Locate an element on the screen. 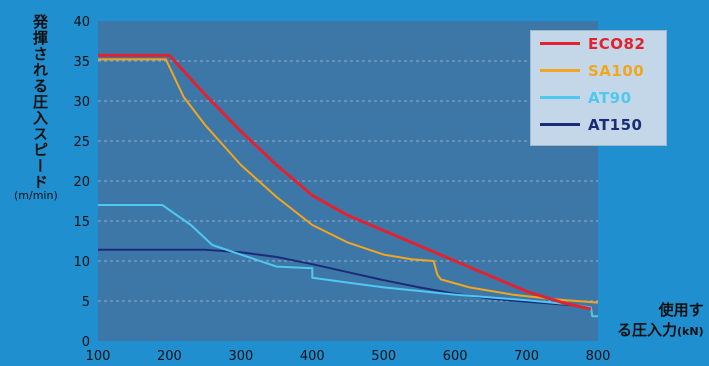 The width and height of the screenshot is (709, 366). y-tick-label: 20 is located at coordinates (81, 182).